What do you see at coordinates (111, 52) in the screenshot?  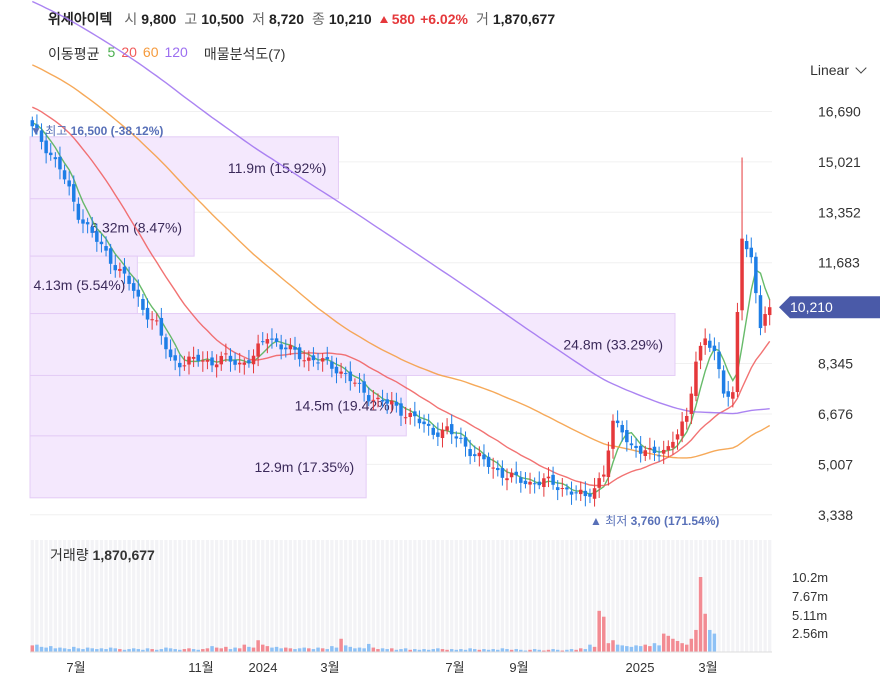 I see `ma5-label: 5` at bounding box center [111, 52].